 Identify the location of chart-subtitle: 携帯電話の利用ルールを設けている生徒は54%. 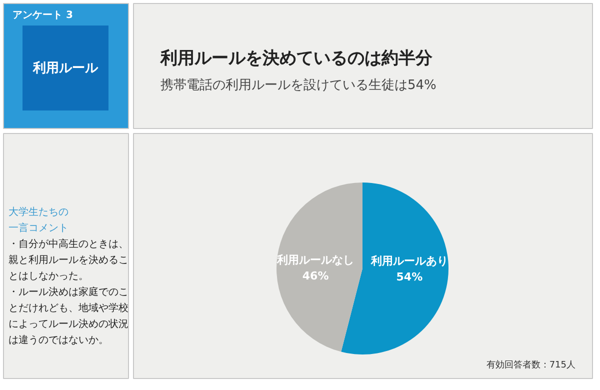
(298, 85).